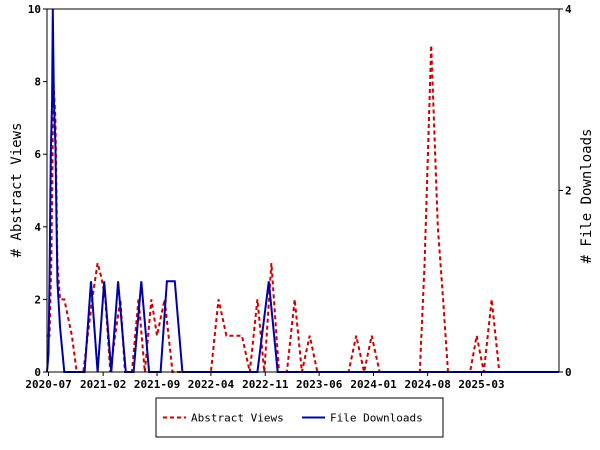  I want to click on y-right-tick-label: 4, so click(568, 9).